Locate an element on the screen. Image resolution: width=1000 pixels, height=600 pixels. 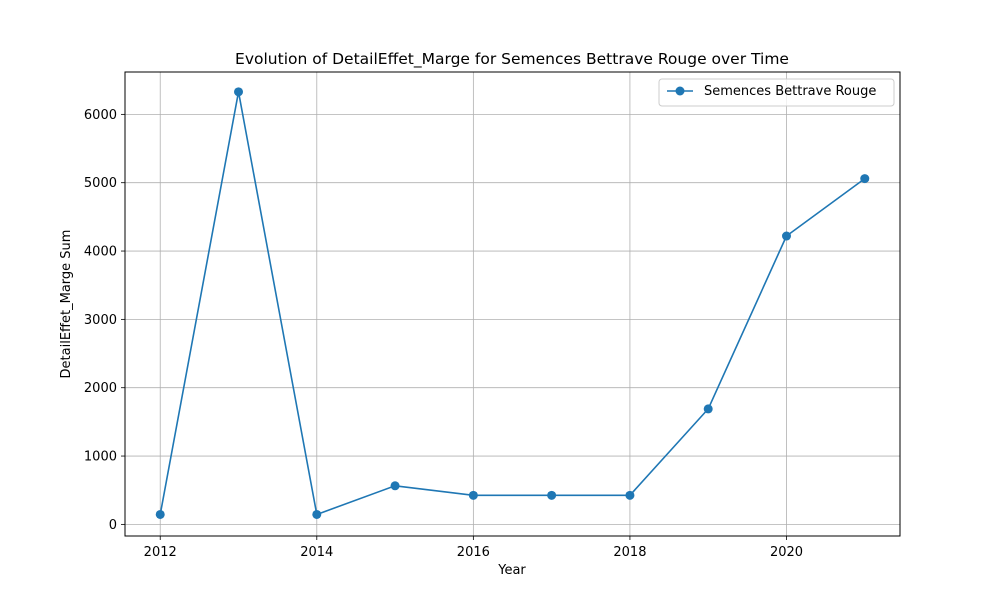
legend: Semences Bettrave Rouge is located at coordinates (776, 92).